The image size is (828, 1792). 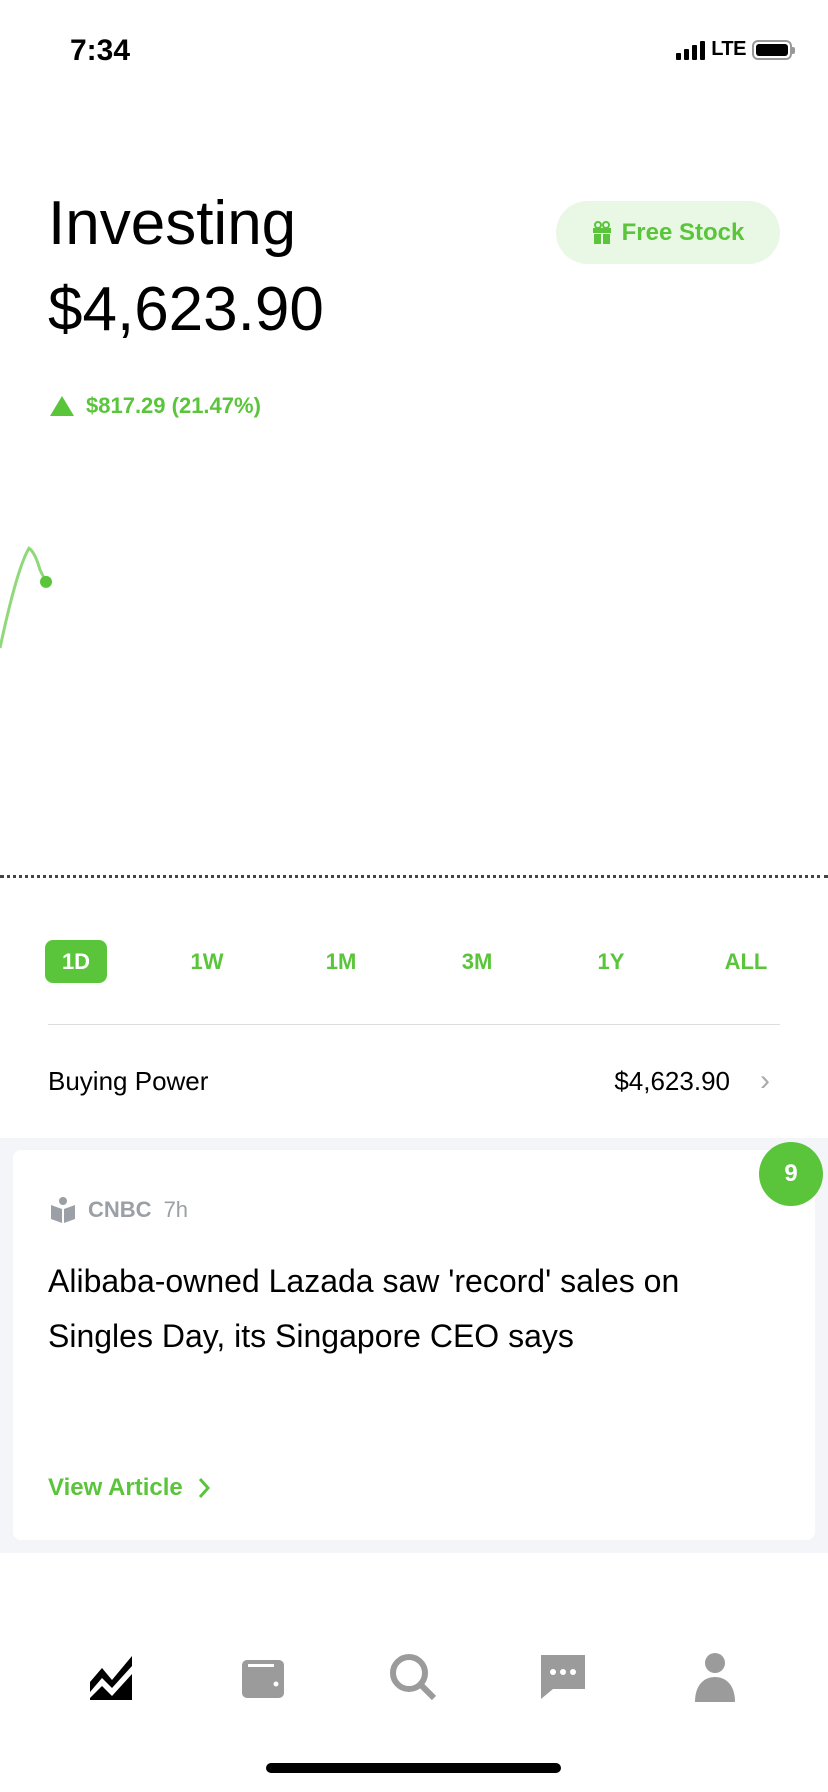 I want to click on wallet-icon, so click(x=263, y=1679).